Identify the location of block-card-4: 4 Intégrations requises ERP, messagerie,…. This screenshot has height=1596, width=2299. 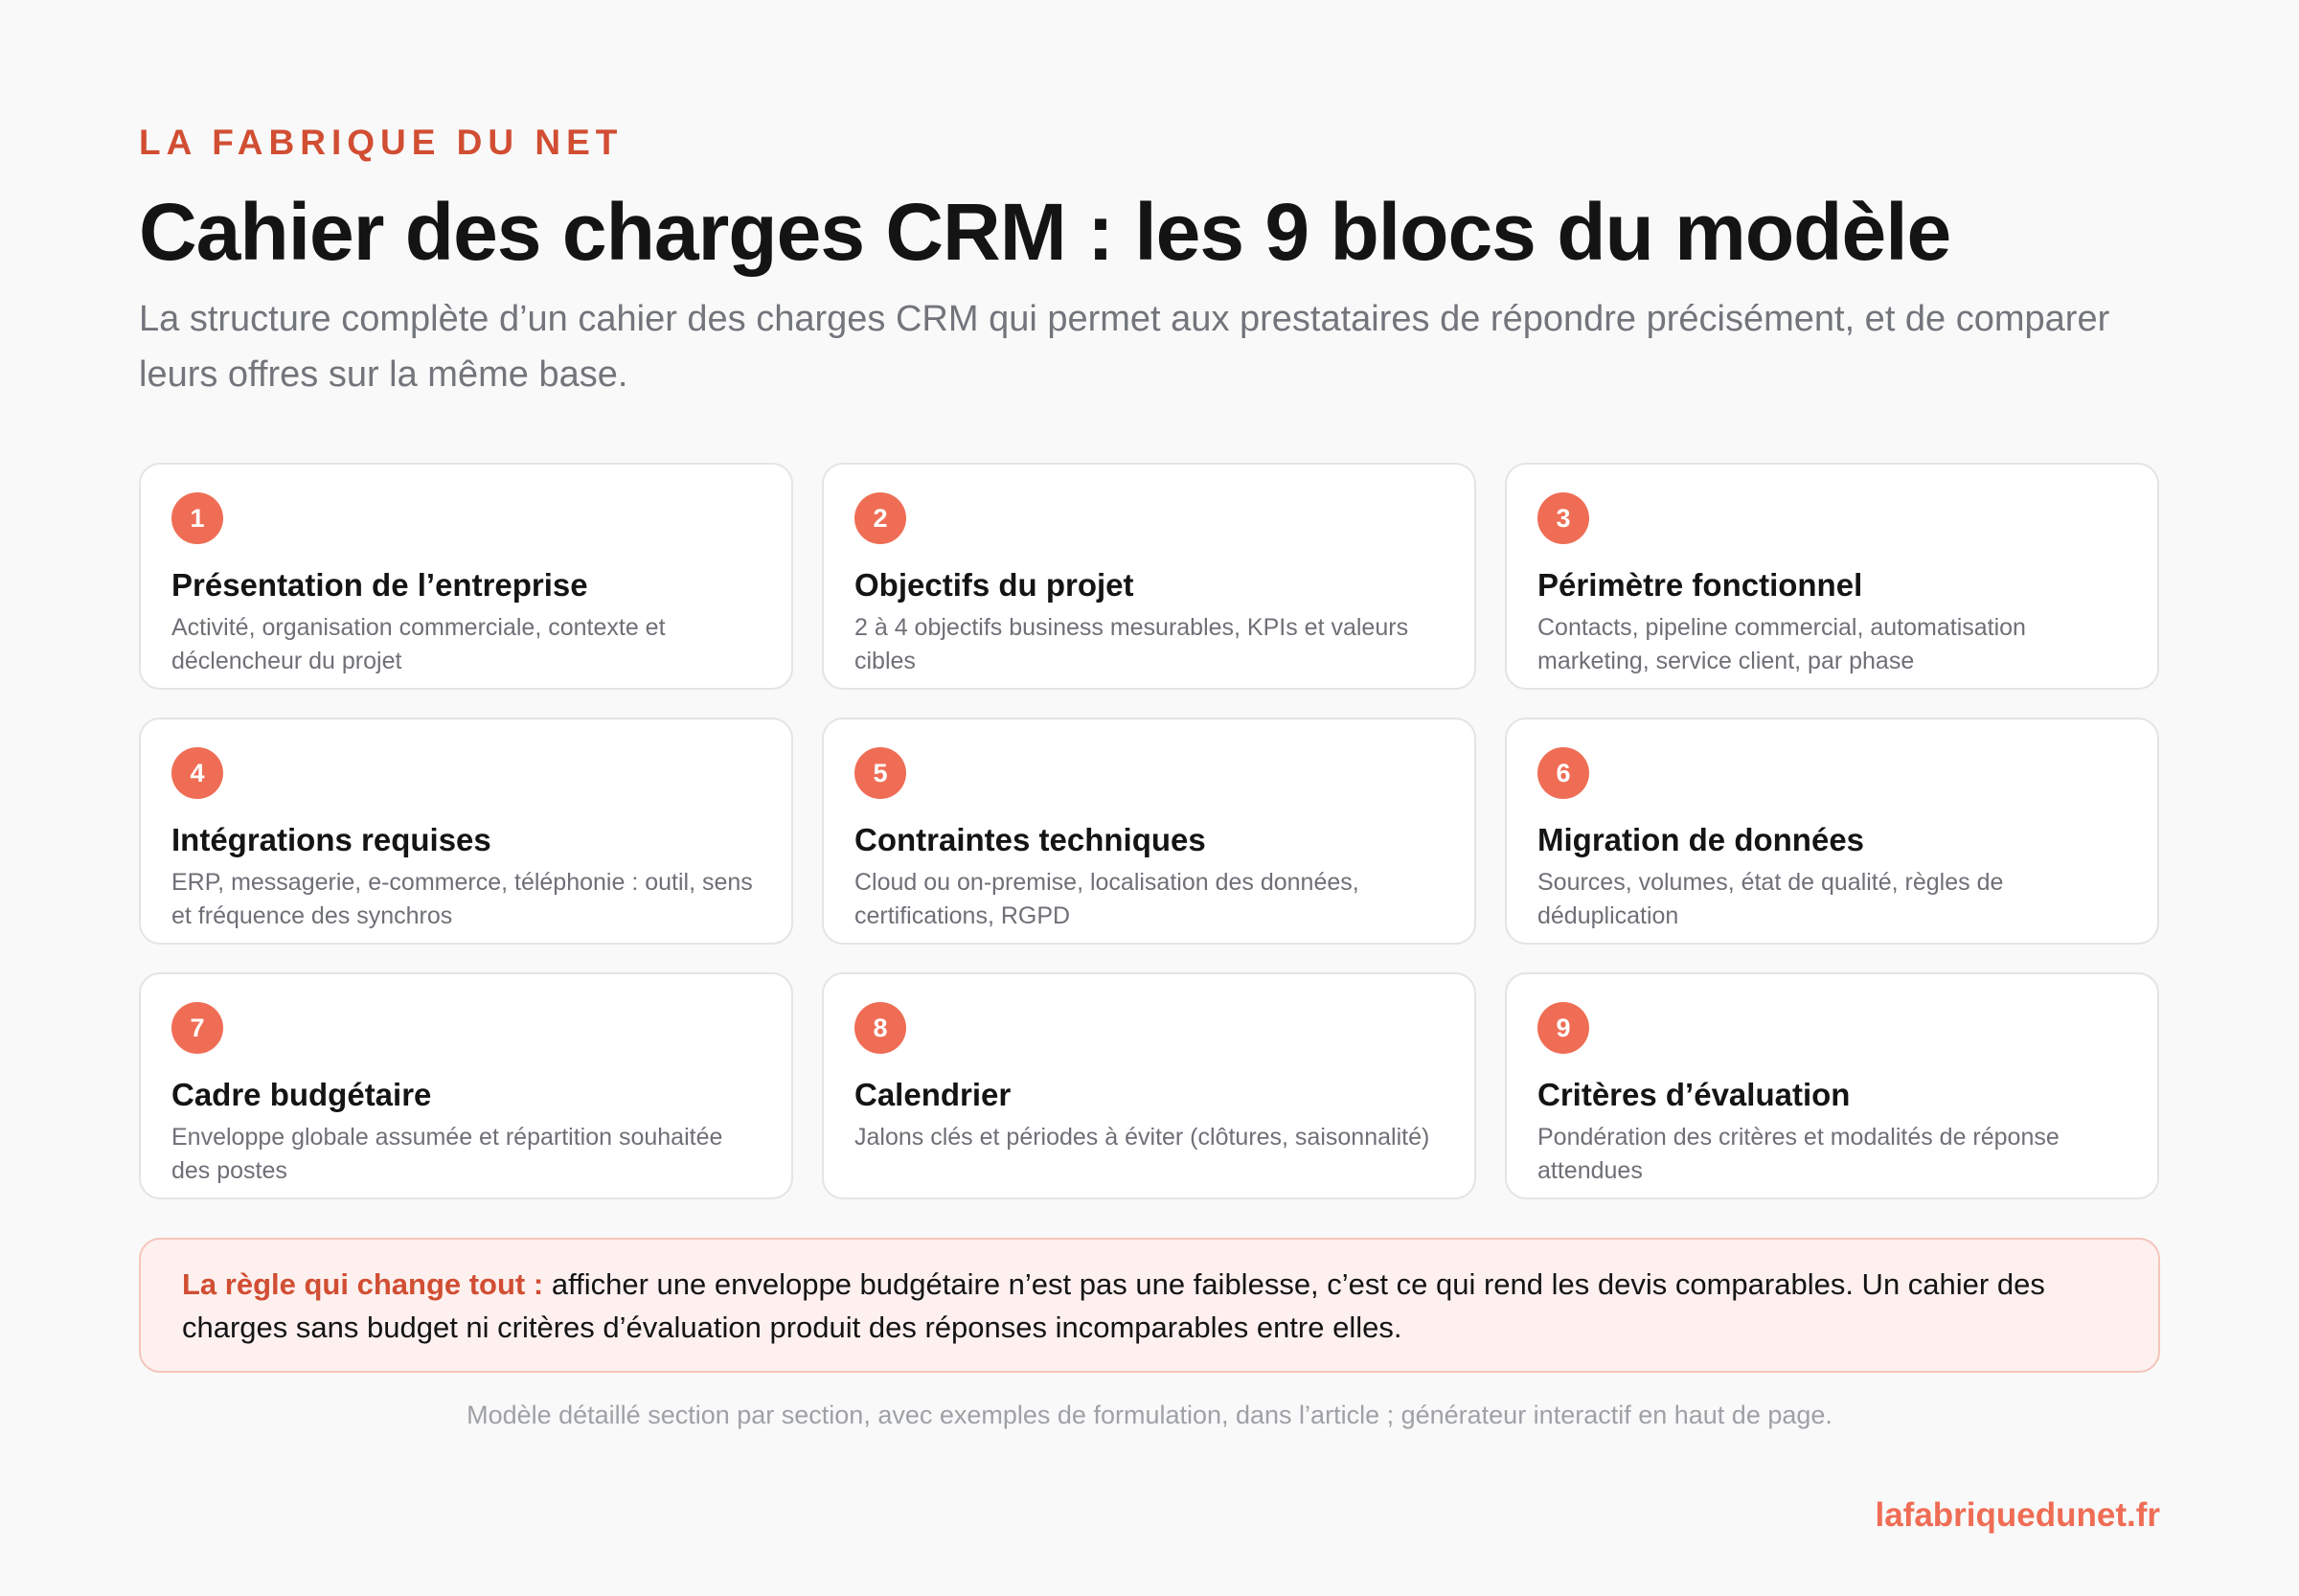
(466, 831).